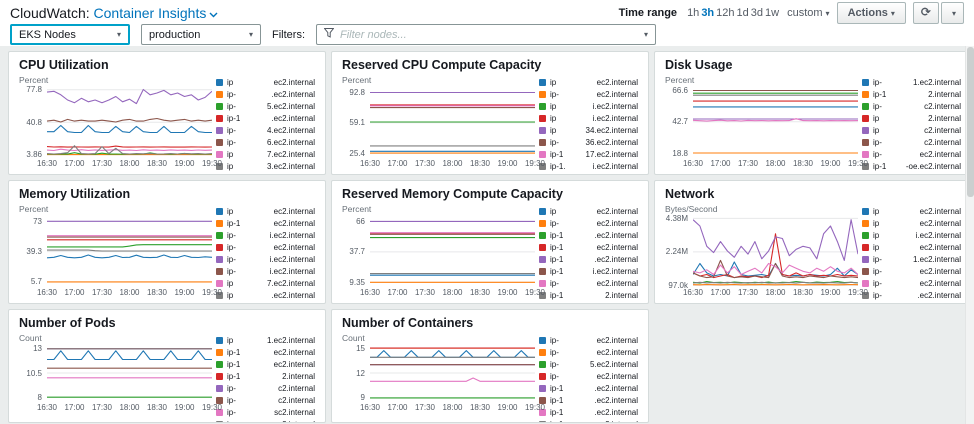 The height and width of the screenshot is (424, 974). I want to click on legend-node-suffix: 7.ec2.internal, so click(290, 283).